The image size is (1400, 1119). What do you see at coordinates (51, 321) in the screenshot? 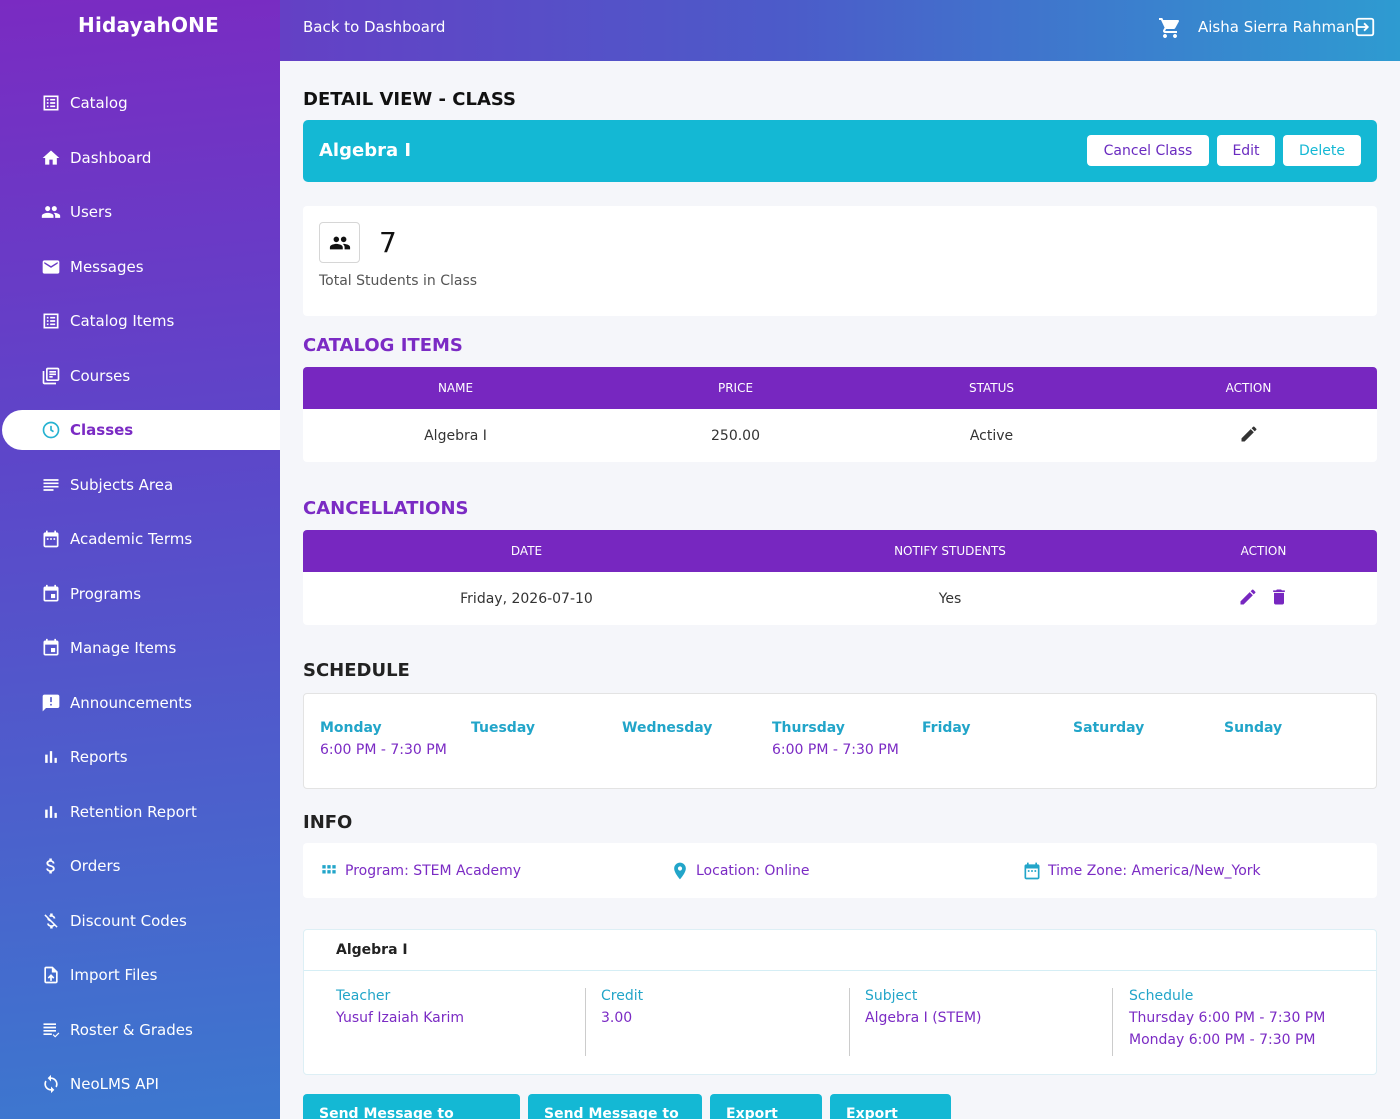
I see `list-icon` at bounding box center [51, 321].